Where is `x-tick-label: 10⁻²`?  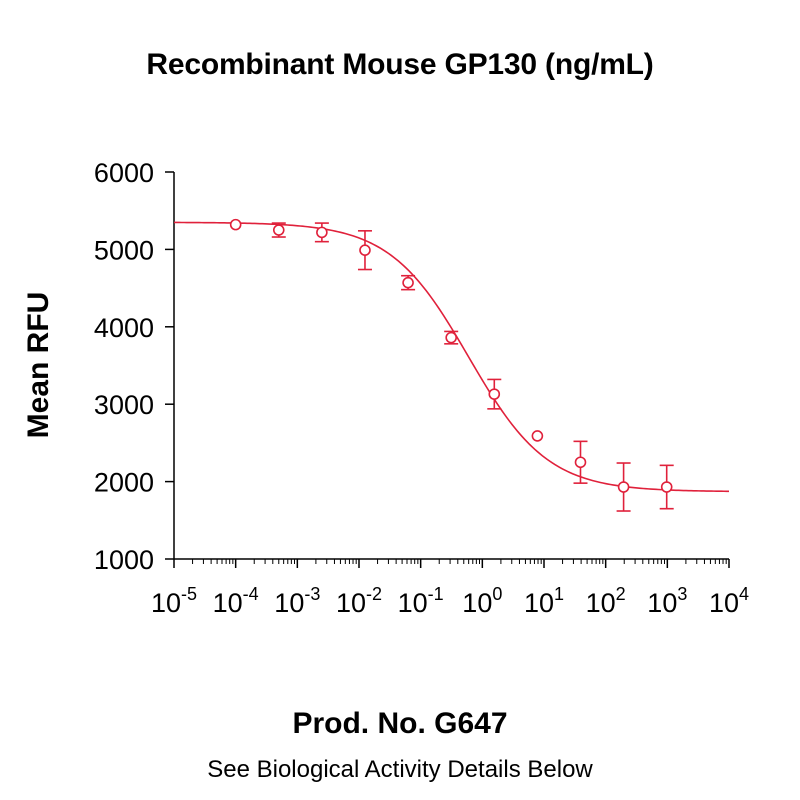 x-tick-label: 10⁻² is located at coordinates (359, 601).